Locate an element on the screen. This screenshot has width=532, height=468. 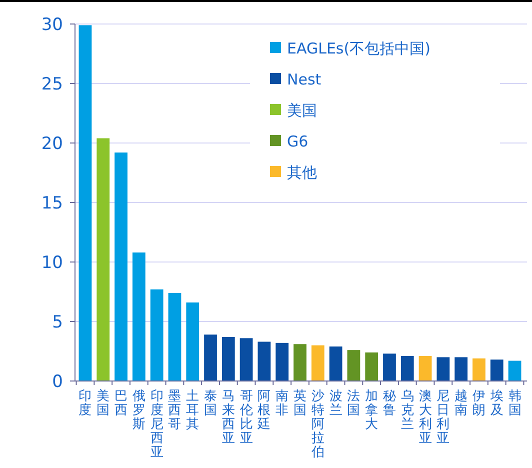
x-tick-label: 伊朗 is located at coordinates (479, 403).